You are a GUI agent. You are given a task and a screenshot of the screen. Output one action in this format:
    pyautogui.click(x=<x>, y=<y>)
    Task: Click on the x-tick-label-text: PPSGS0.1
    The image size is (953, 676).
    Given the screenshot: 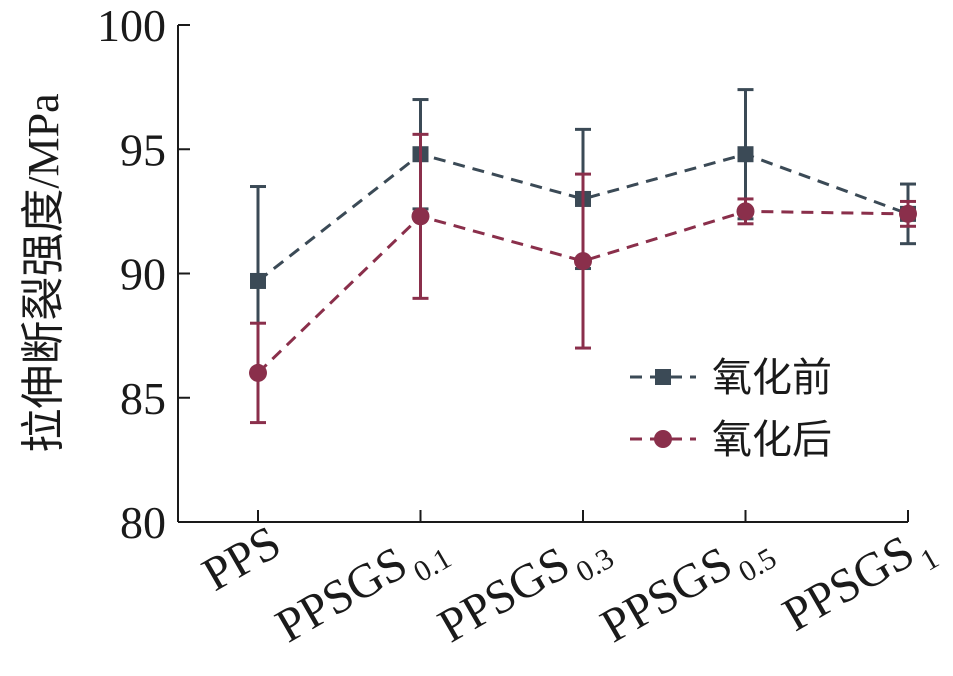 What is the action you would take?
    pyautogui.click(x=362, y=589)
    